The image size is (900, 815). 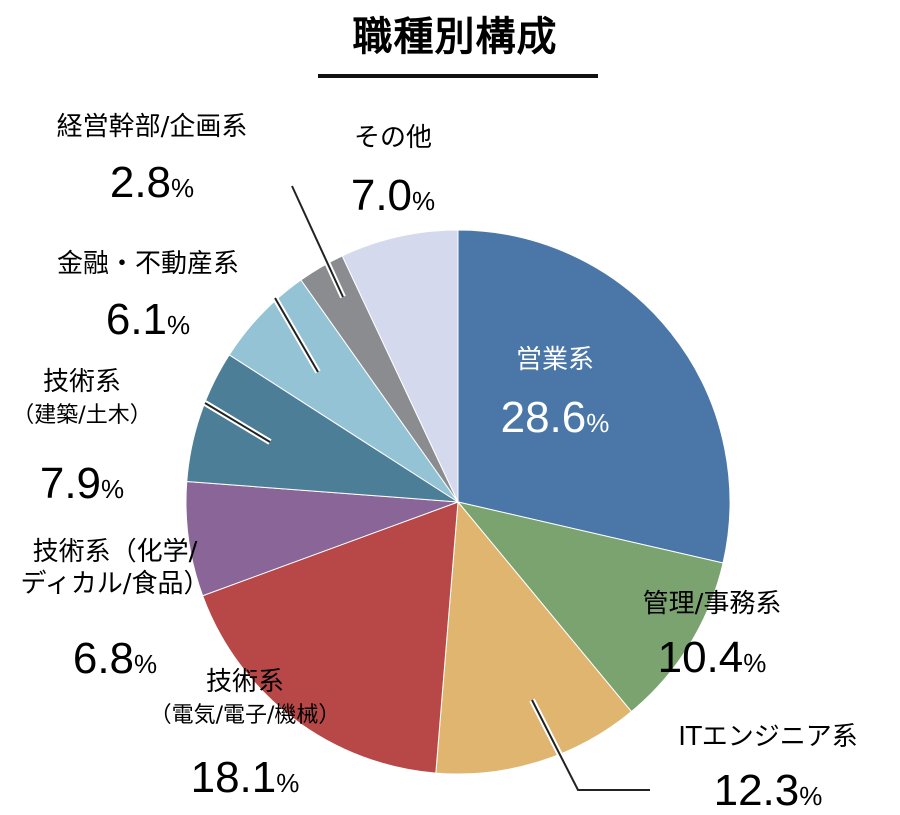 I want to click on slice-4-value-label: 6.8%, so click(x=115, y=658).